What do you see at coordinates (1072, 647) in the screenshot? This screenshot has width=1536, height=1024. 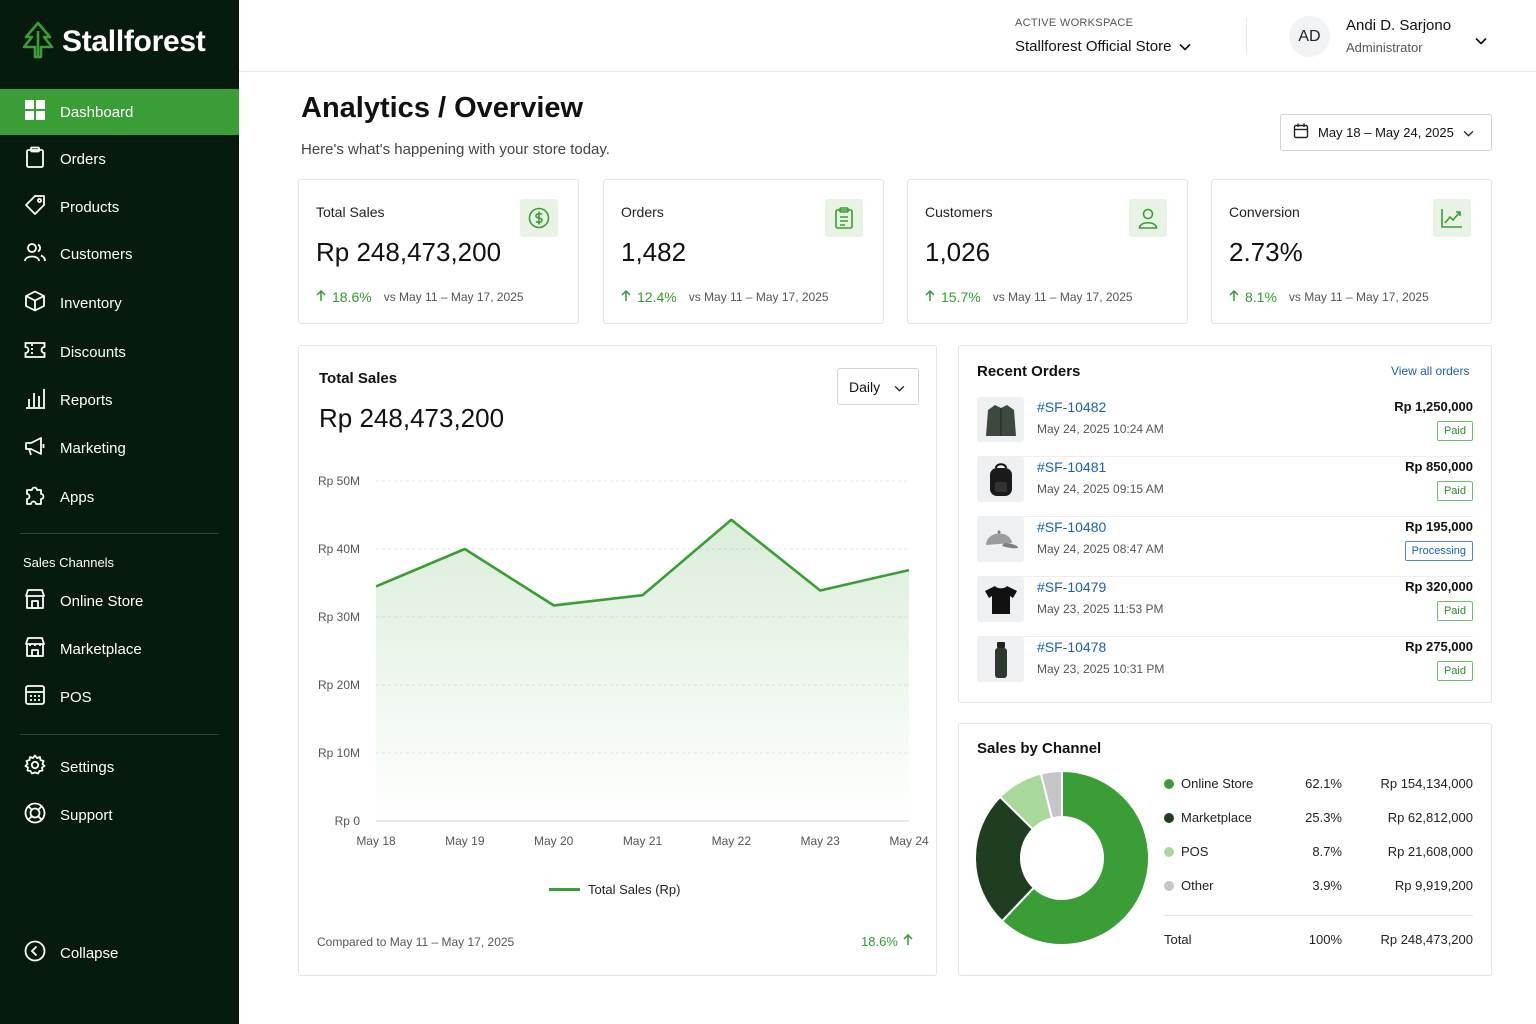 I see `order-id: #SF-10478` at bounding box center [1072, 647].